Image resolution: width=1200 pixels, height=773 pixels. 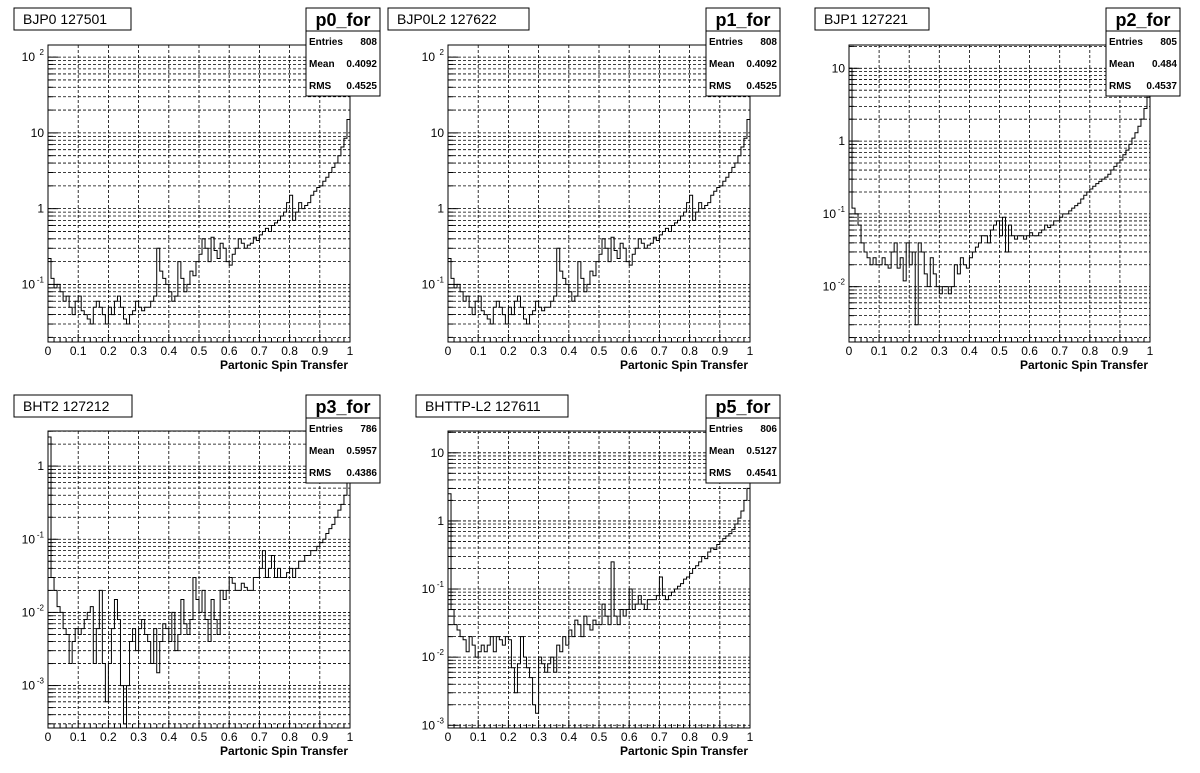 I want to click on histogram-name-label: BHT2 127212, so click(x=66, y=406).